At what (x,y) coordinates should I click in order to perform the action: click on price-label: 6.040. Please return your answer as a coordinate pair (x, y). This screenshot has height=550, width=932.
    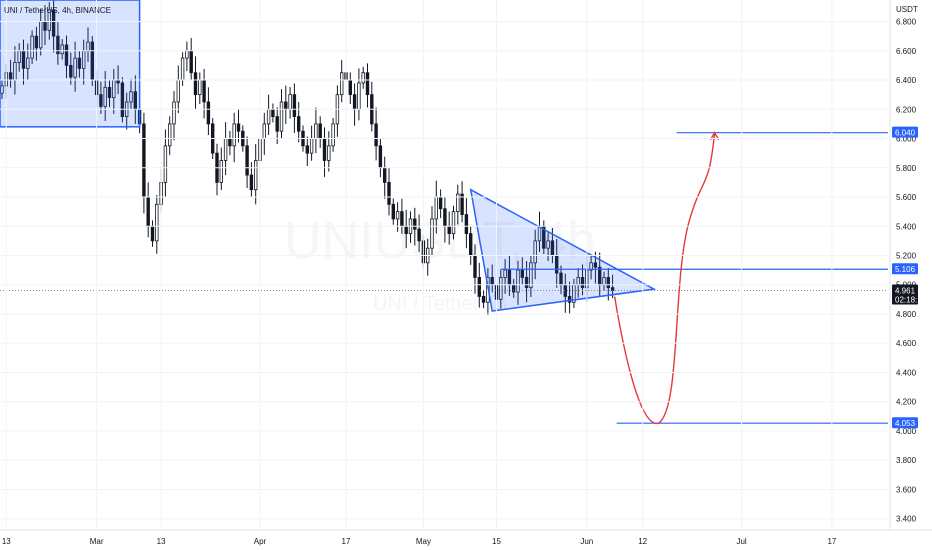
    Looking at the image, I should click on (905, 133).